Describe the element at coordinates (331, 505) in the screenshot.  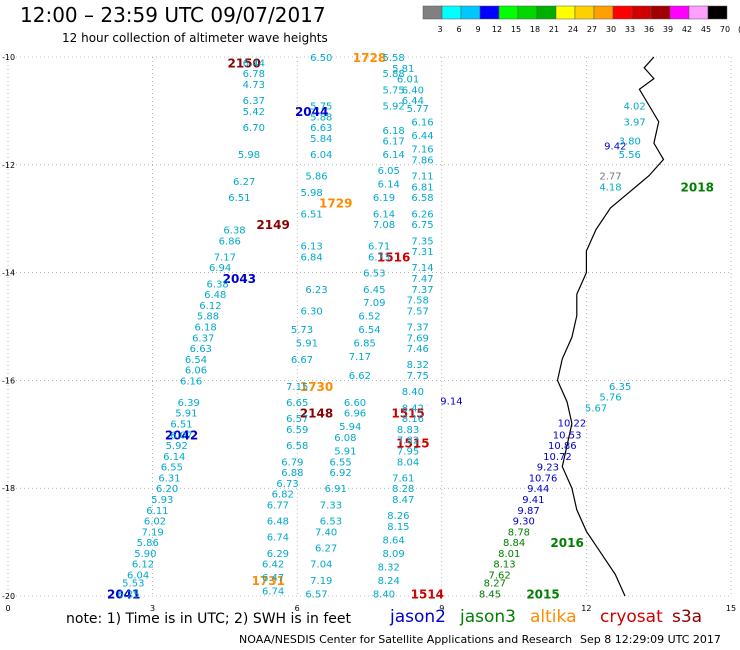
I see `wave-height-value: 7.33` at that location.